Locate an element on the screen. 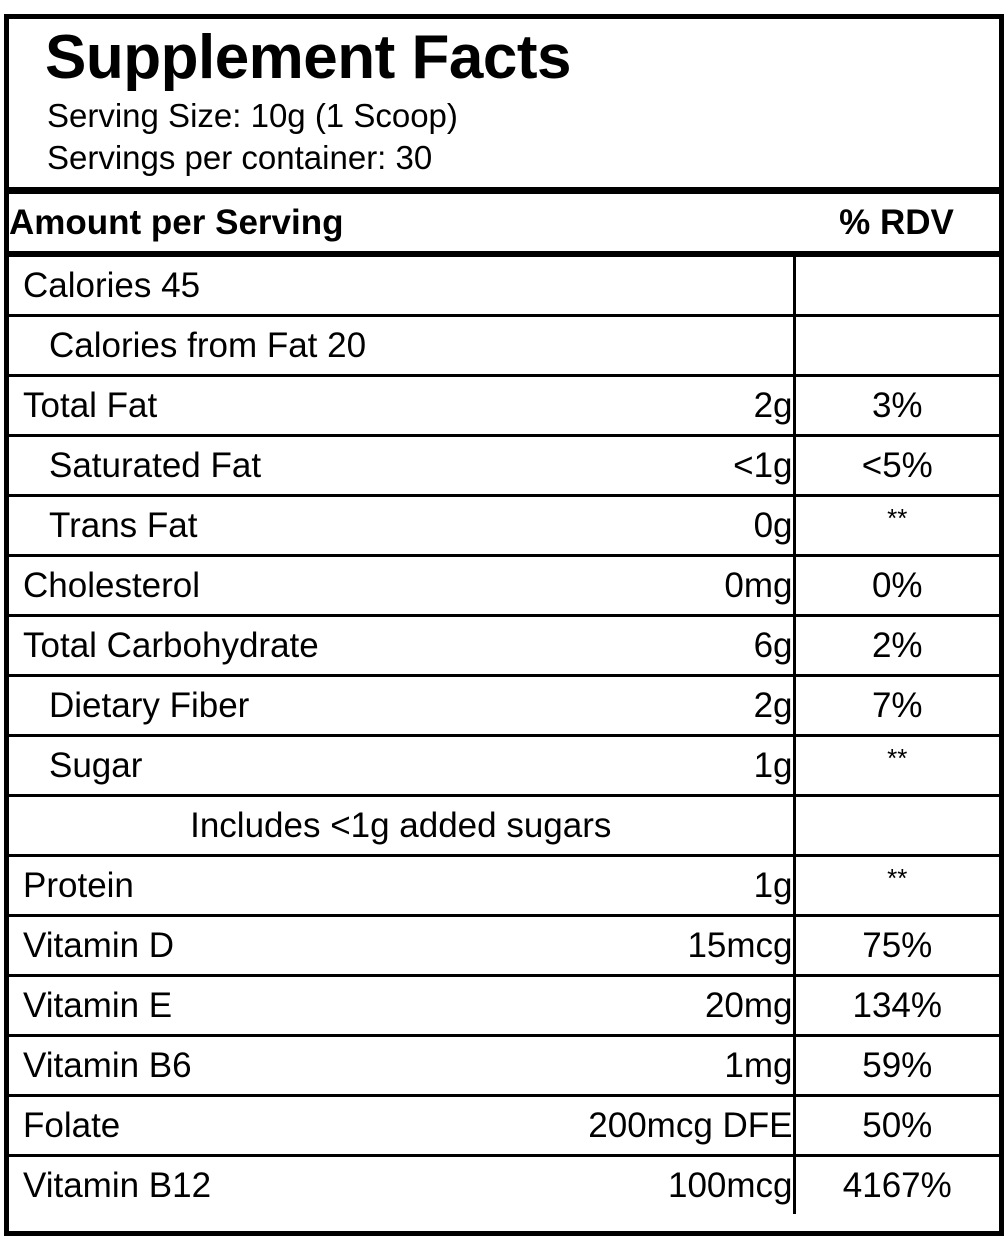 The height and width of the screenshot is (1248, 1008). table-row: Dietary Fiber 2g 7% is located at coordinates (504, 705).